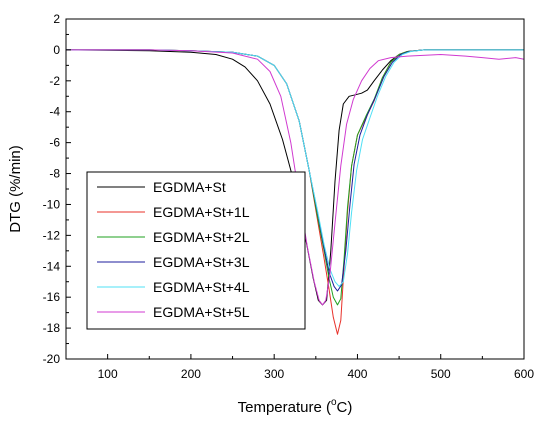  Describe the element at coordinates (52, 297) in the screenshot. I see `y-tick-label: -16` at that location.